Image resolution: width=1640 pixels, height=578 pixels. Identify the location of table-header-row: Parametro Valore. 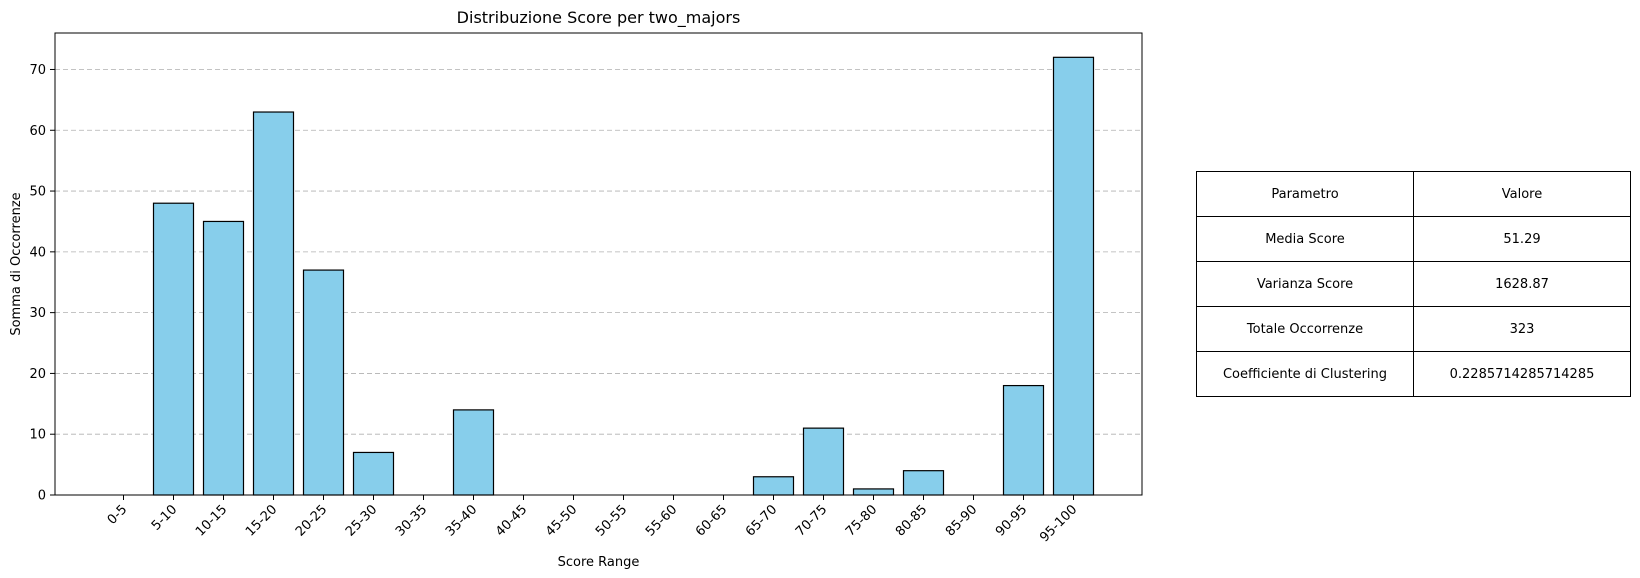
(1413, 194).